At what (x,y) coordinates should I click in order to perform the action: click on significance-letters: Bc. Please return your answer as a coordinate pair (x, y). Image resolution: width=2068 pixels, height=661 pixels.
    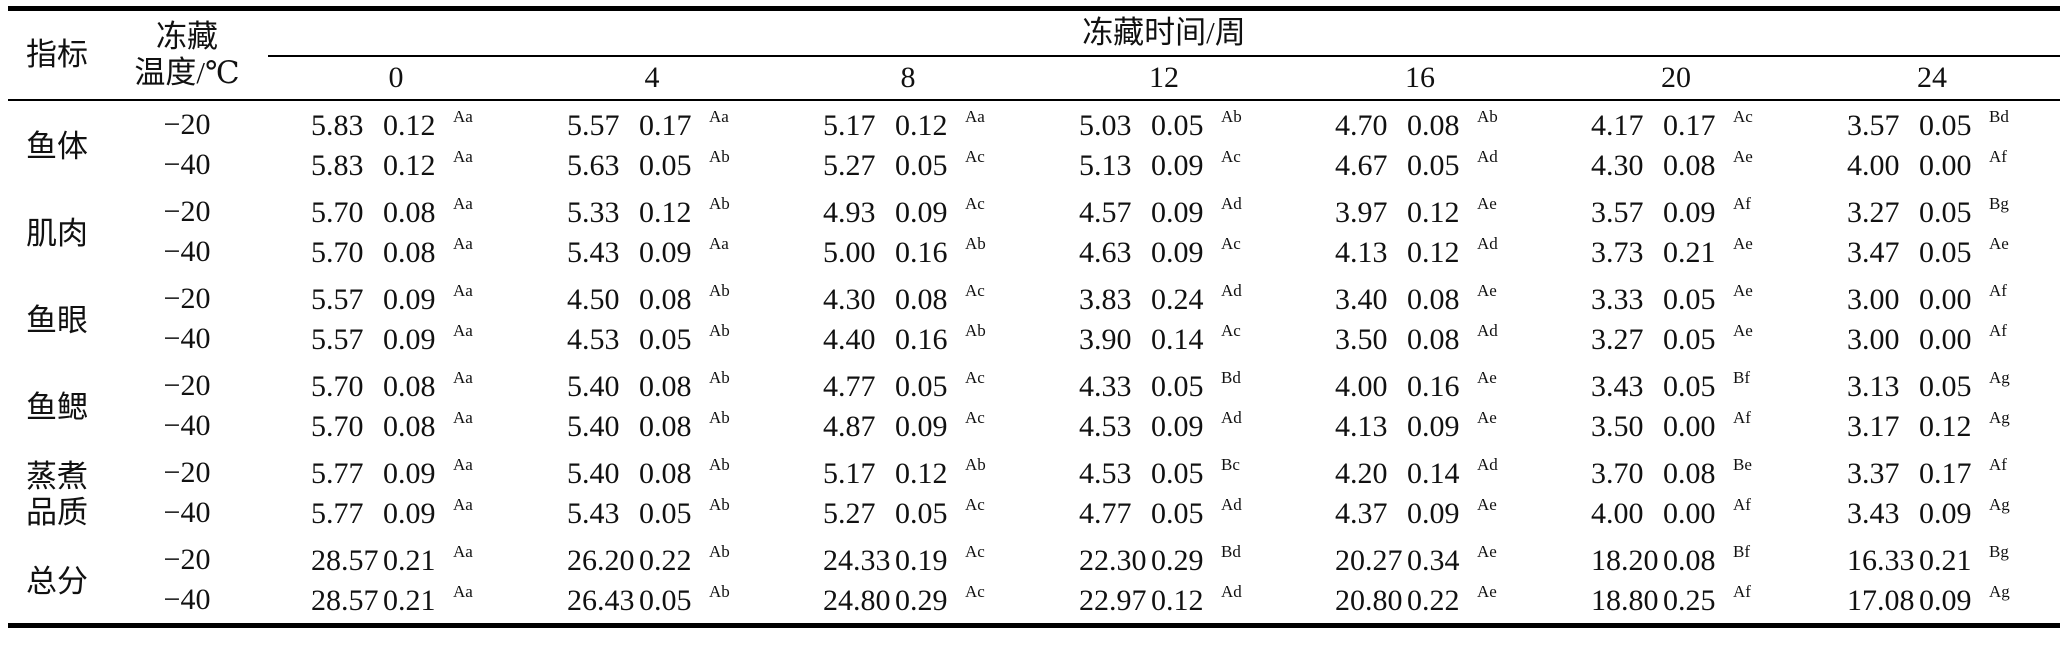
    Looking at the image, I should click on (1230, 464).